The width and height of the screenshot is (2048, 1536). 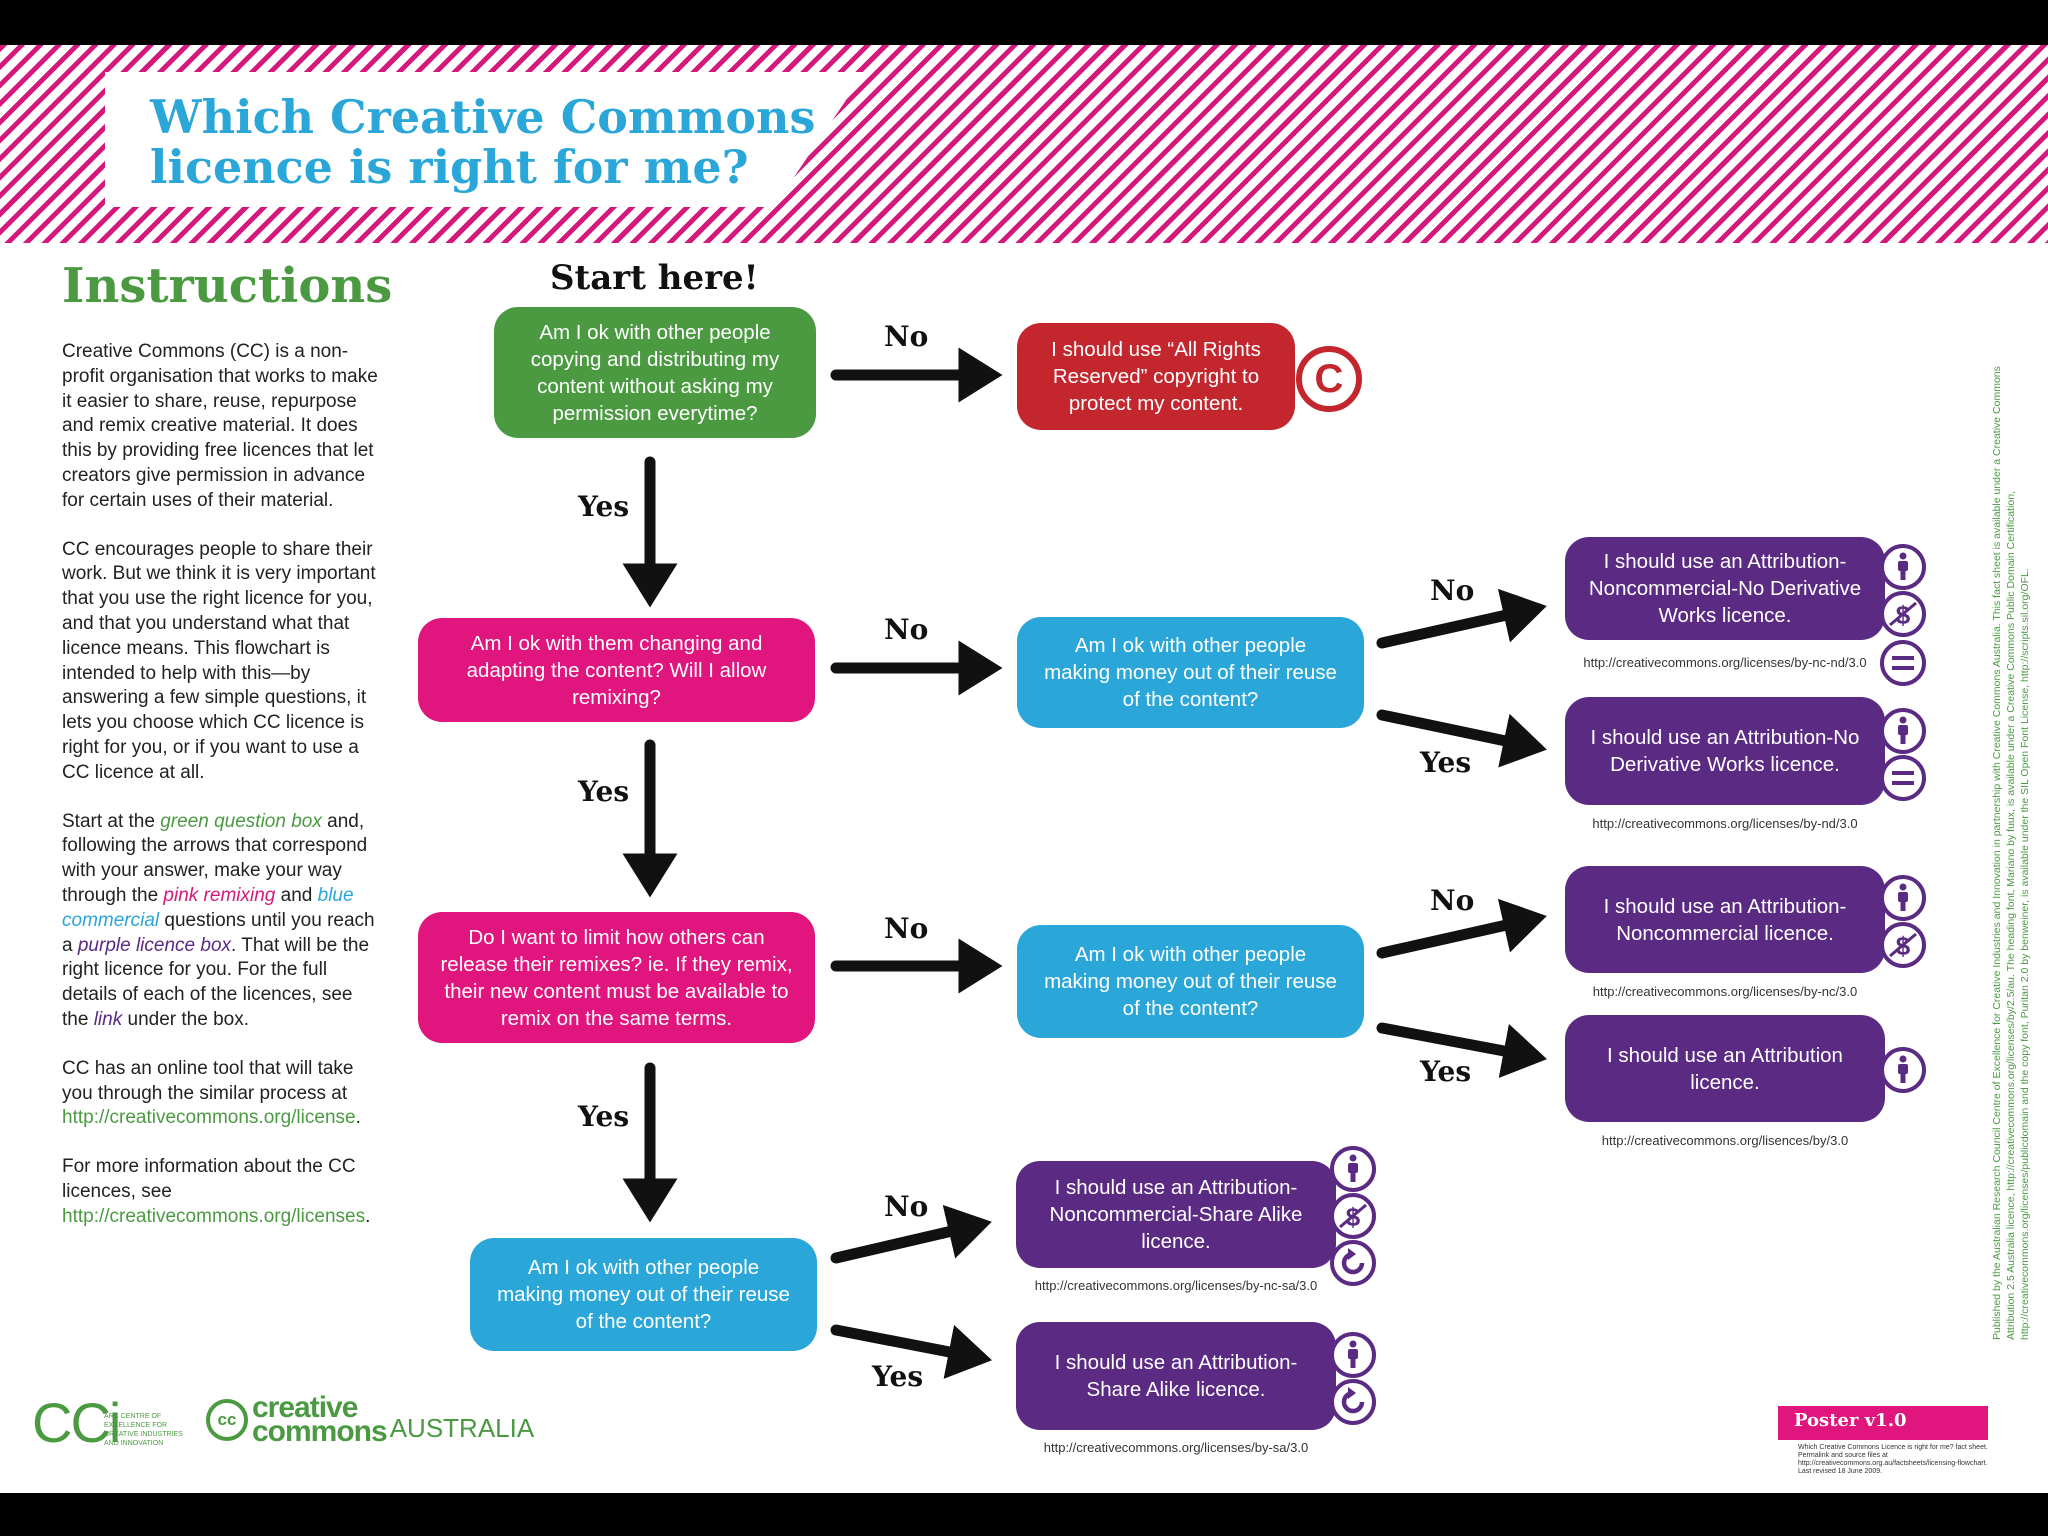 I want to click on copyright-icon: C, so click(x=1329, y=379).